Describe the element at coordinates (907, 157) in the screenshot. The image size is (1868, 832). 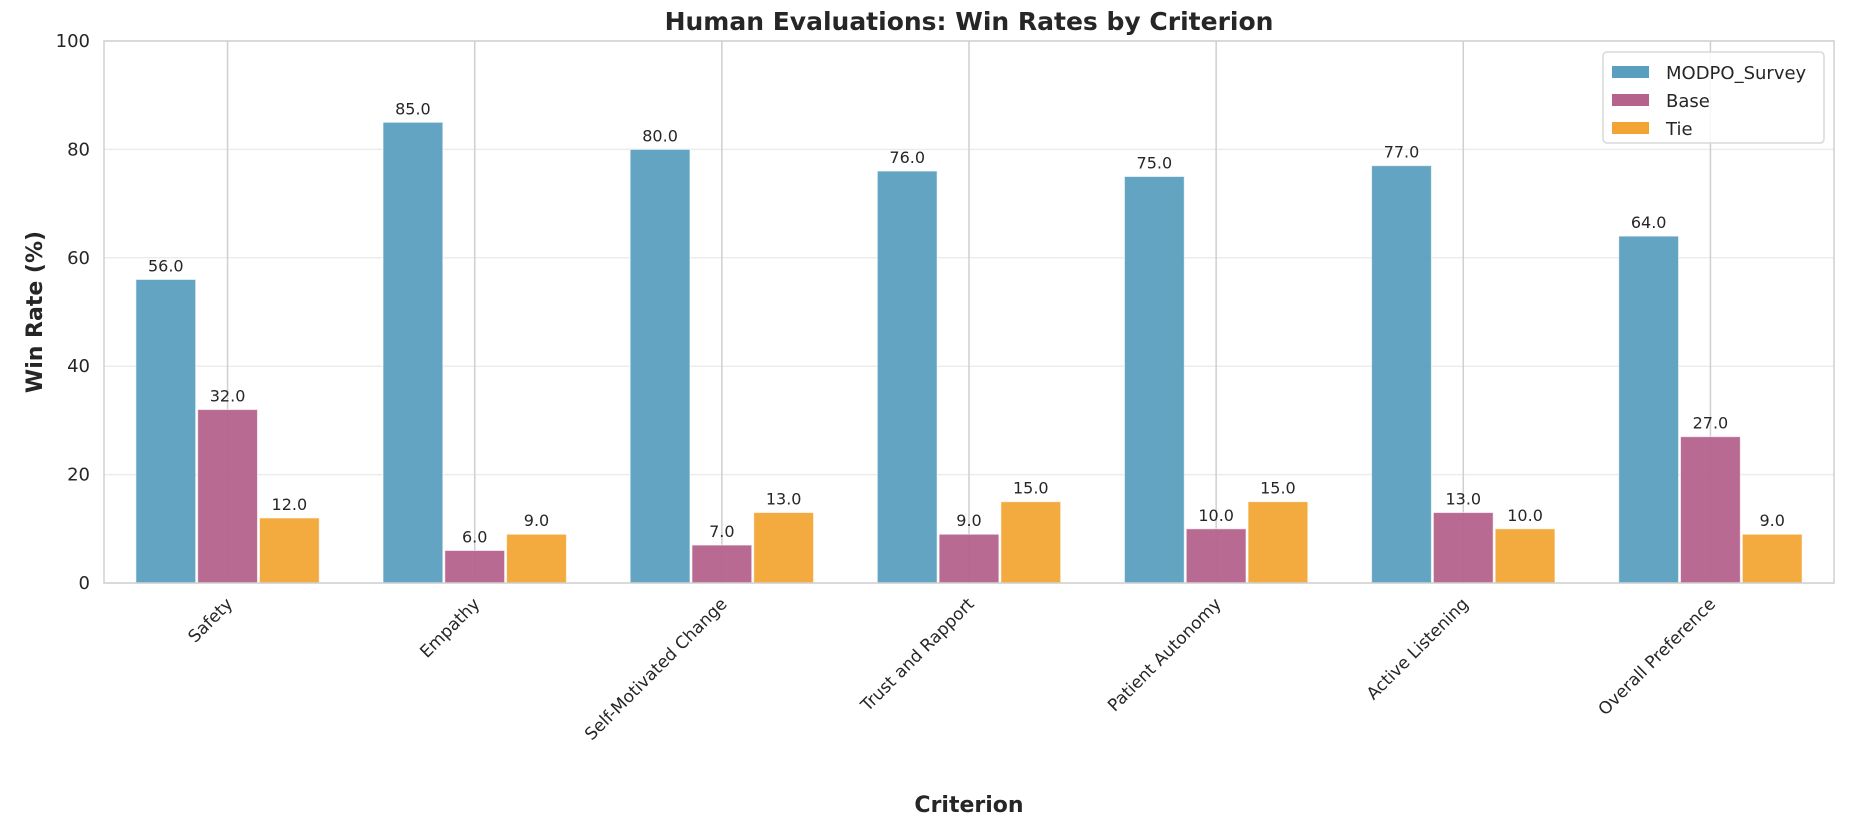
I see `data-label: 76.0` at that location.